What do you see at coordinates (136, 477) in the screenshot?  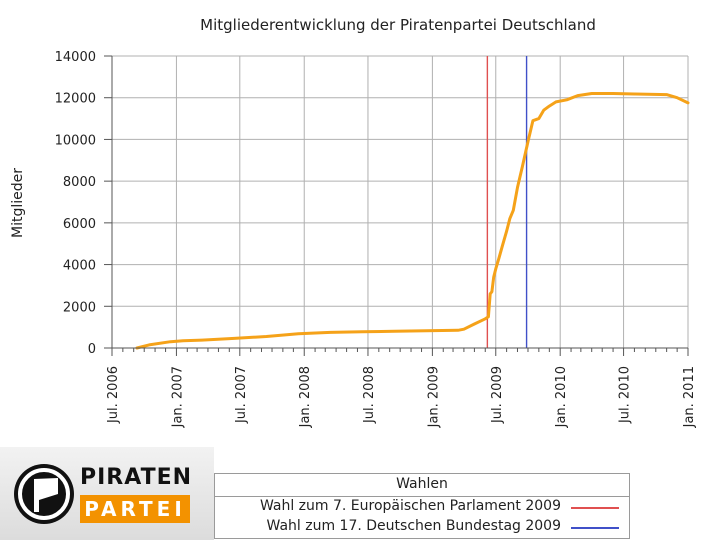 I see `logo-text-piraten: PIRATEN` at bounding box center [136, 477].